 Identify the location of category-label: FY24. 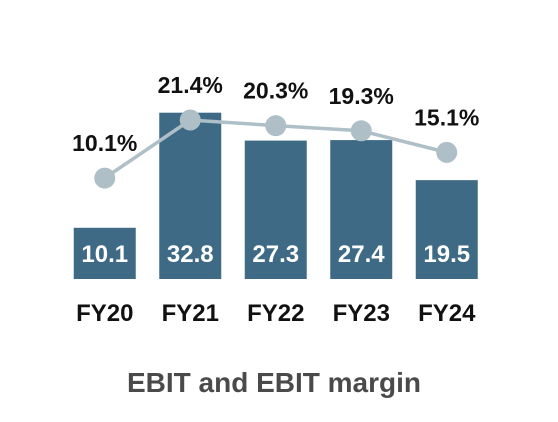
(447, 313).